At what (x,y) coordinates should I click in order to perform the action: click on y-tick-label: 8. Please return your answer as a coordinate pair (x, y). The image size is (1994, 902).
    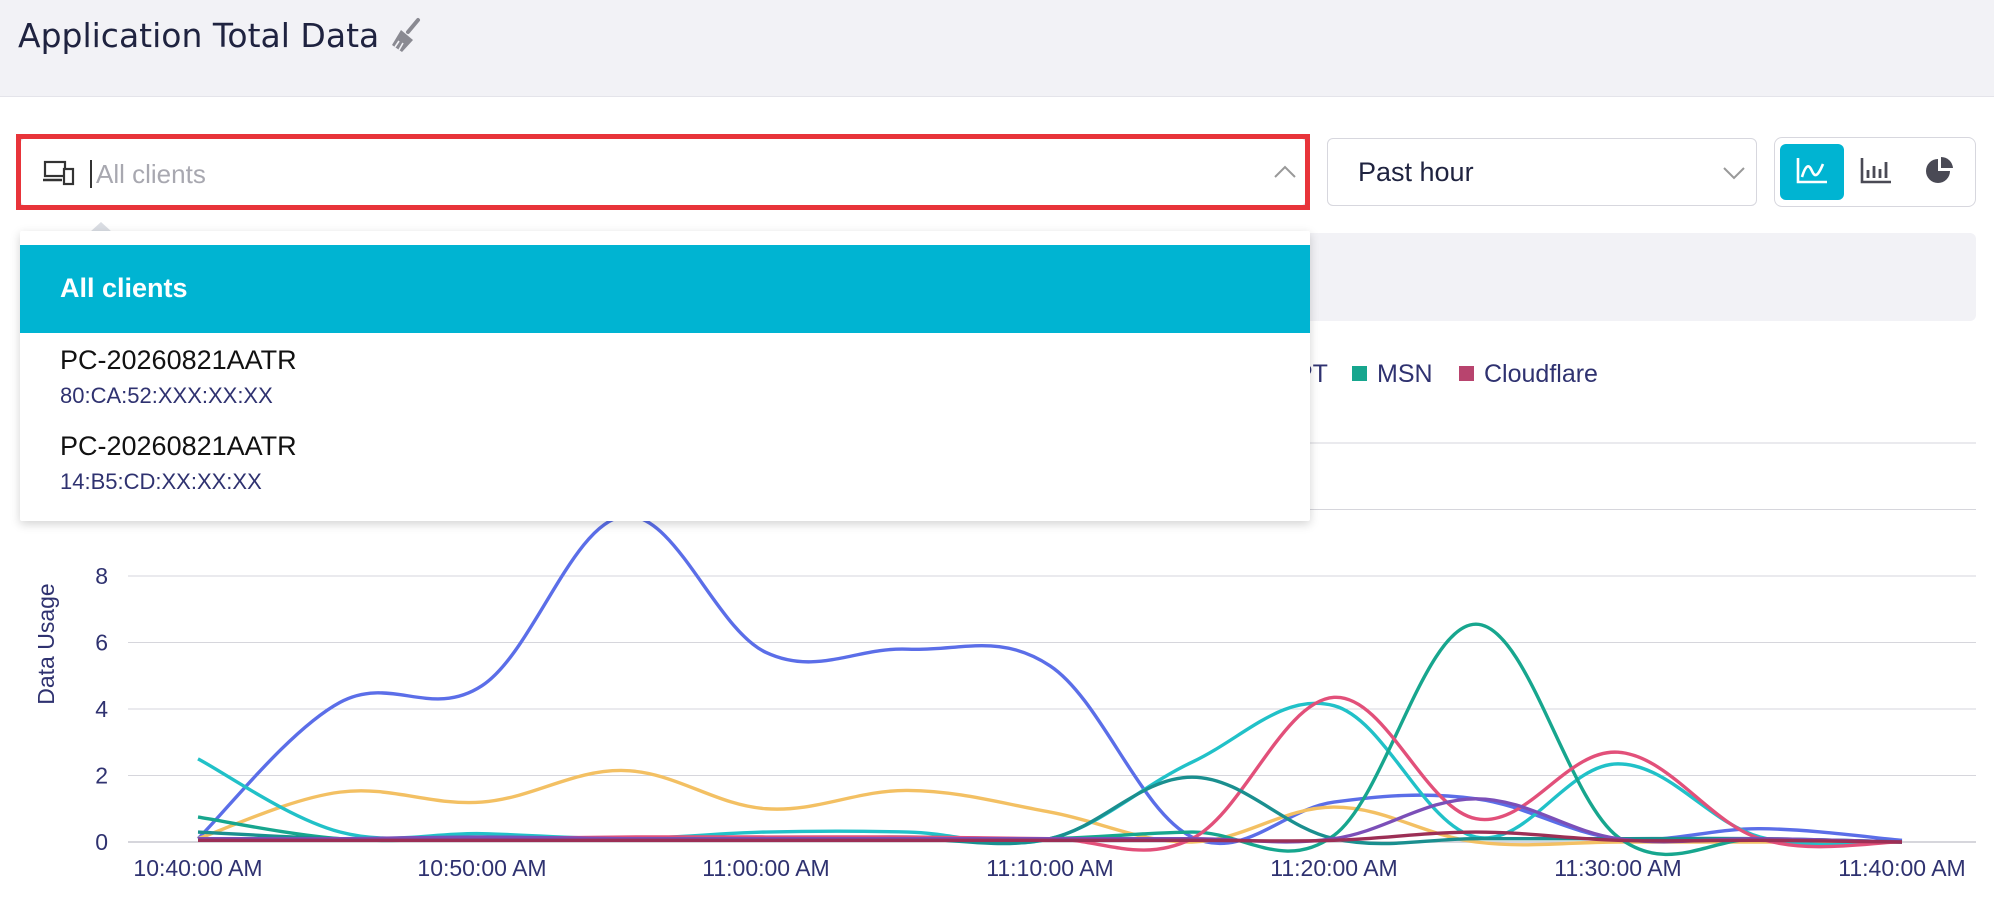
    Looking at the image, I should click on (101, 576).